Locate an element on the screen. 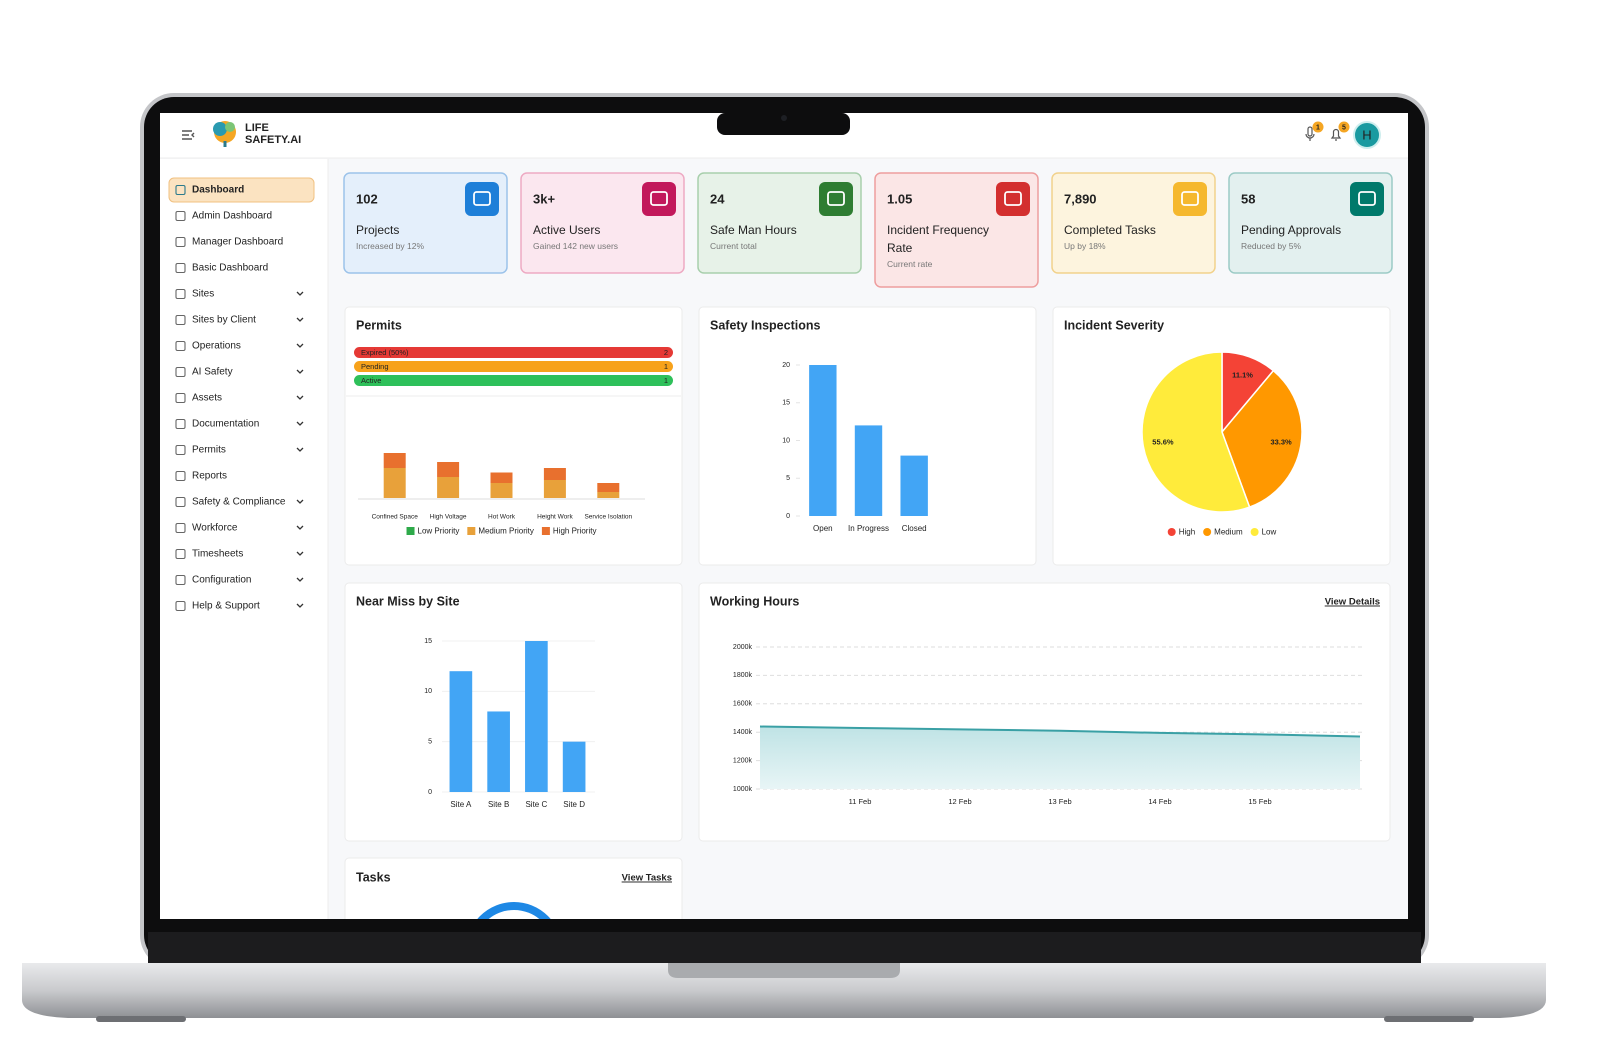 This screenshot has width=1600, height=1054. nav-item: Permits is located at coordinates (239, 450).